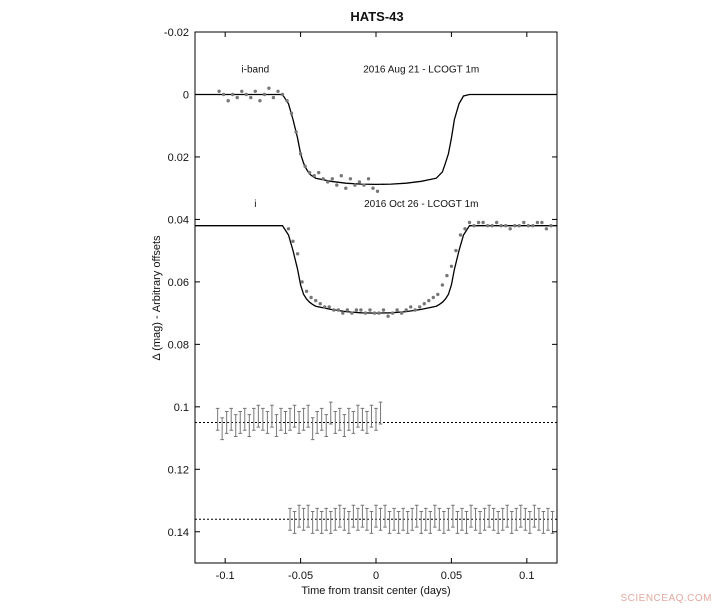 This screenshot has width=724, height=608. Describe the element at coordinates (526, 576) in the screenshot. I see `x-tick-label: 0.1` at that location.